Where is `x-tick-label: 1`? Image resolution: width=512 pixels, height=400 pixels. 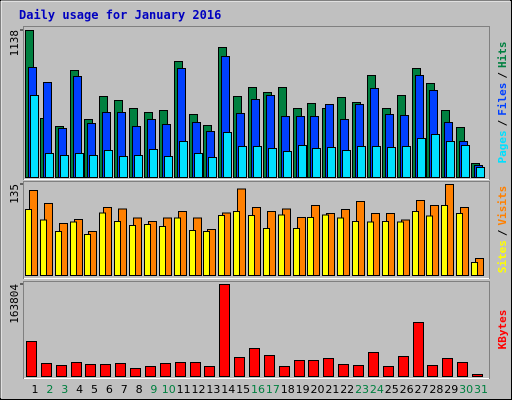
x-tick-label: 1 is located at coordinates (35, 389).